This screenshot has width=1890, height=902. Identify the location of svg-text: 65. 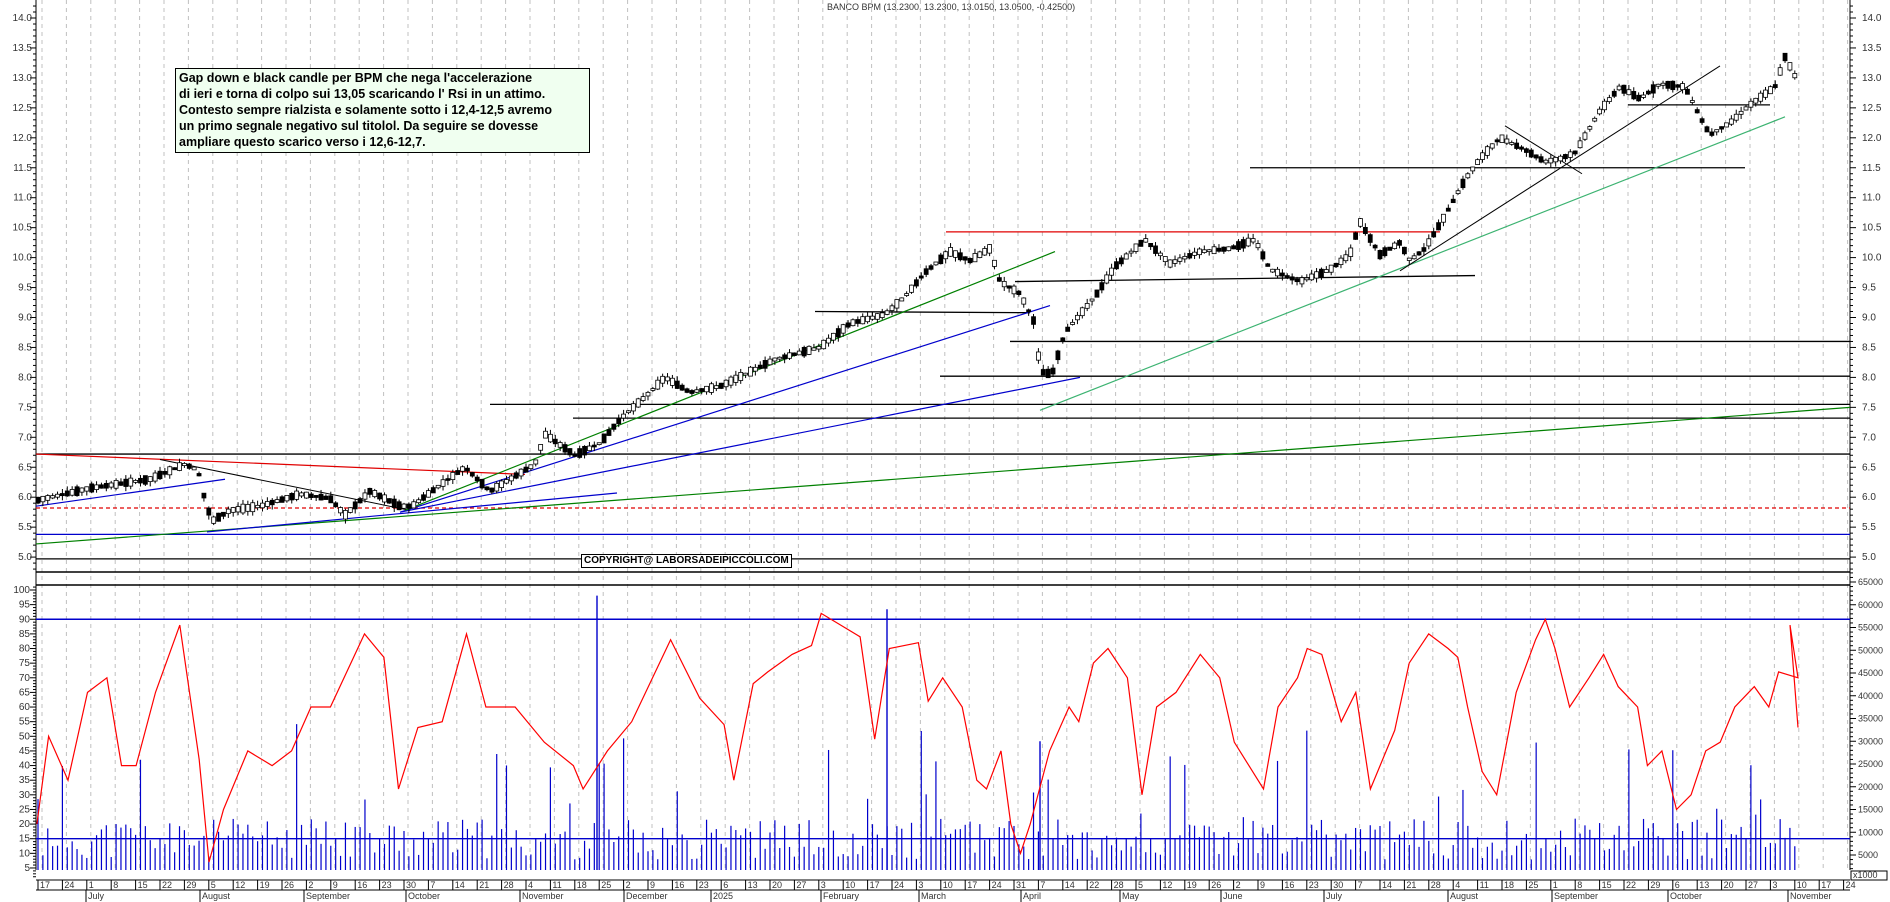
(25, 692).